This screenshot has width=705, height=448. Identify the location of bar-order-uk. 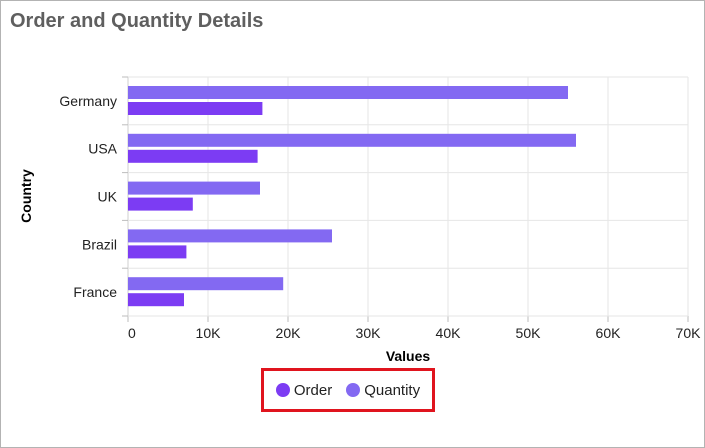
(160, 204).